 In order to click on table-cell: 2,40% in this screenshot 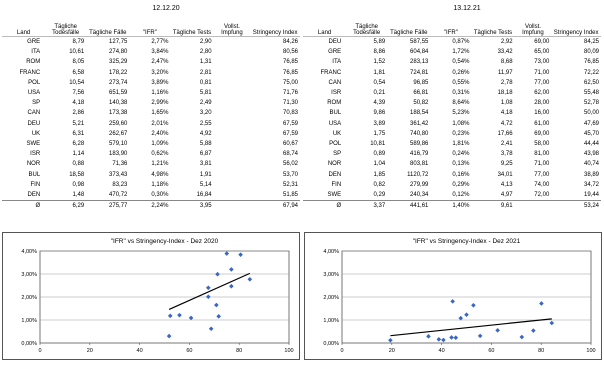, I will do `click(160, 133)`.